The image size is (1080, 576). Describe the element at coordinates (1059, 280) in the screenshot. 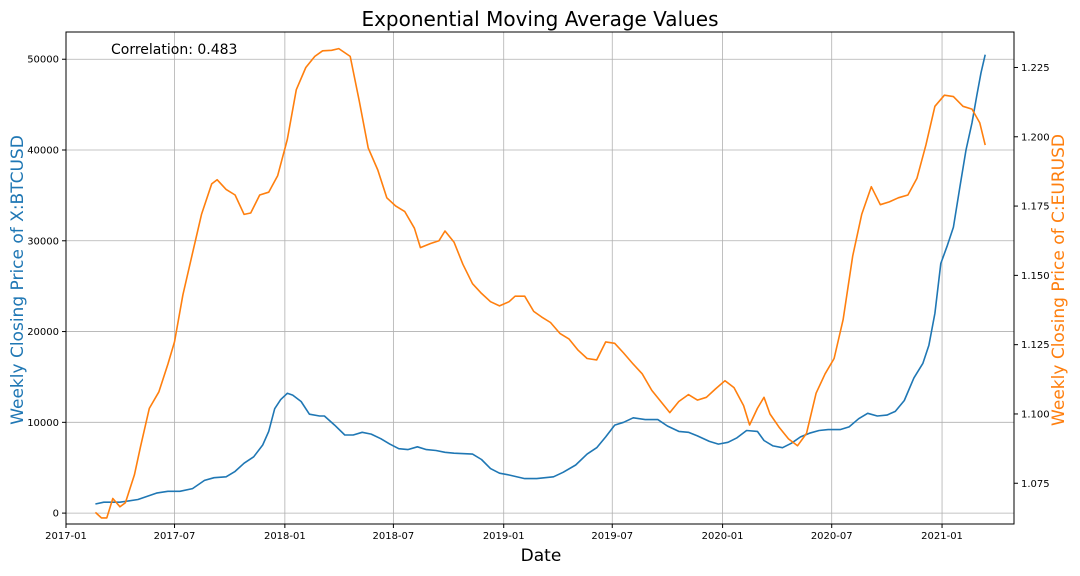

I see `right-y-axis-title: Weekly Closing Price of C:EURUSD` at that location.